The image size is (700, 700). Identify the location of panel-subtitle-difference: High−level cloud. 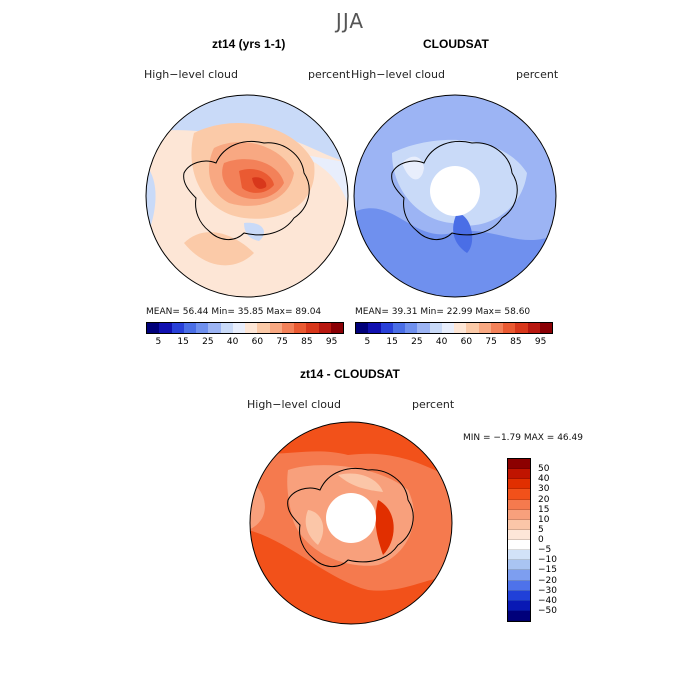
(294, 404).